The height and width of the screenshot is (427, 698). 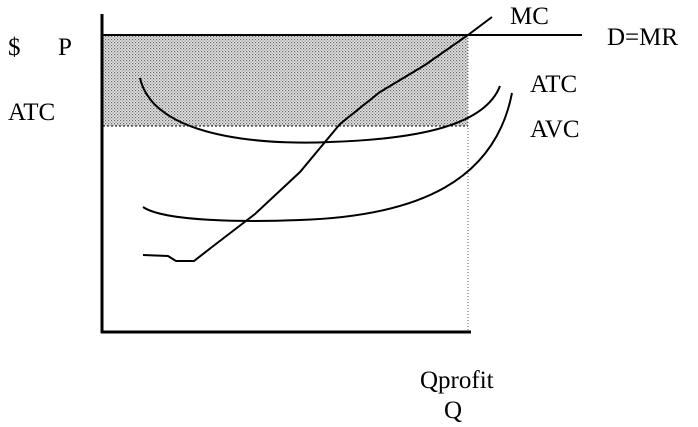 I want to click on avc-curve-label: AVC, so click(x=555, y=129).